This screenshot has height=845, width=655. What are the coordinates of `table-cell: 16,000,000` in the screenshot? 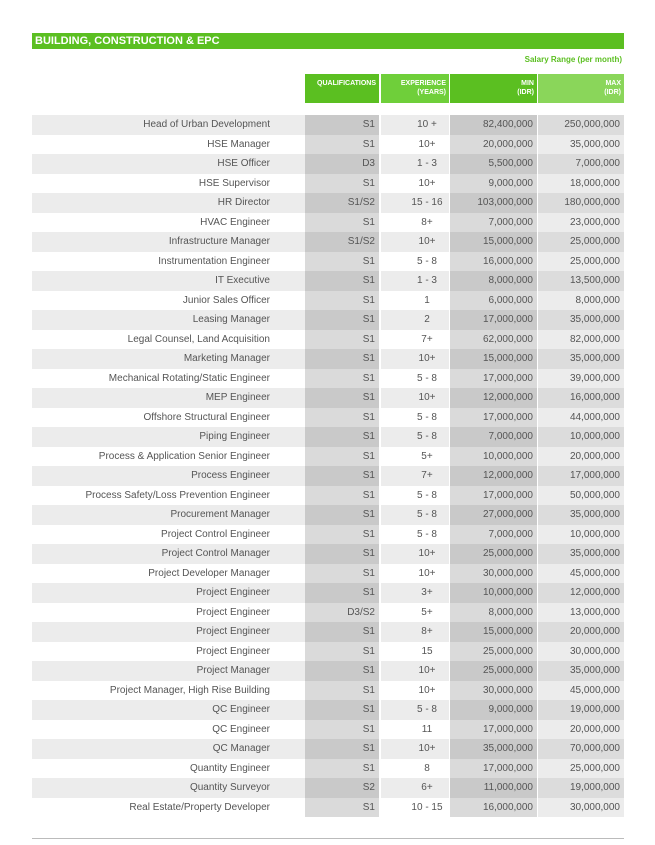 It's located at (493, 807).